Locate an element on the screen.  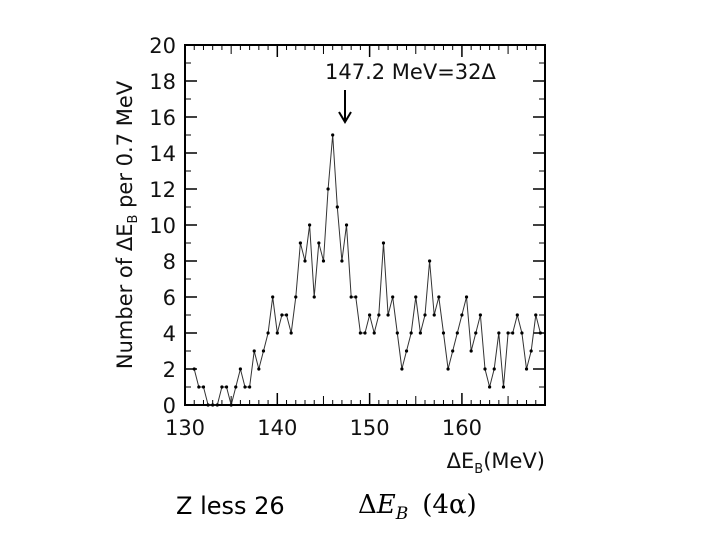
caption-left: Z less 26 is located at coordinates (230, 506).